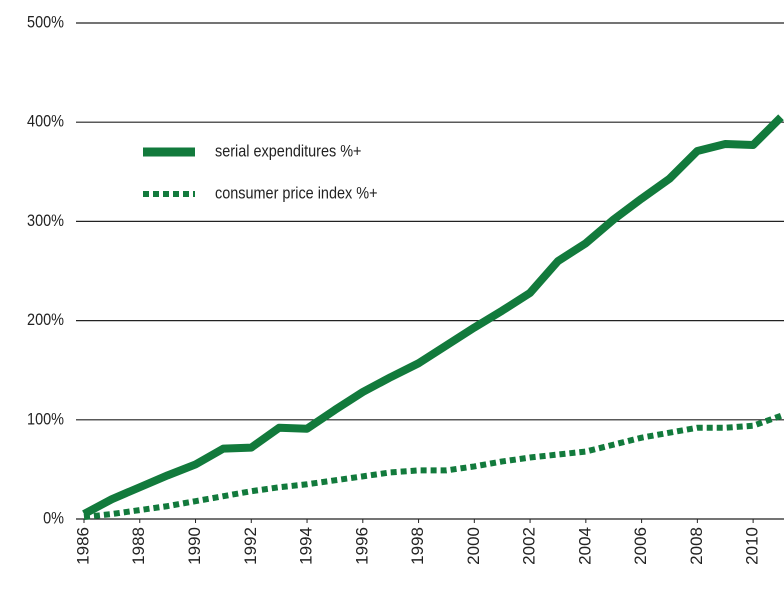 Image resolution: width=784 pixels, height=604 pixels. What do you see at coordinates (696, 546) in the screenshot?
I see `x-tick-label: 2008` at bounding box center [696, 546].